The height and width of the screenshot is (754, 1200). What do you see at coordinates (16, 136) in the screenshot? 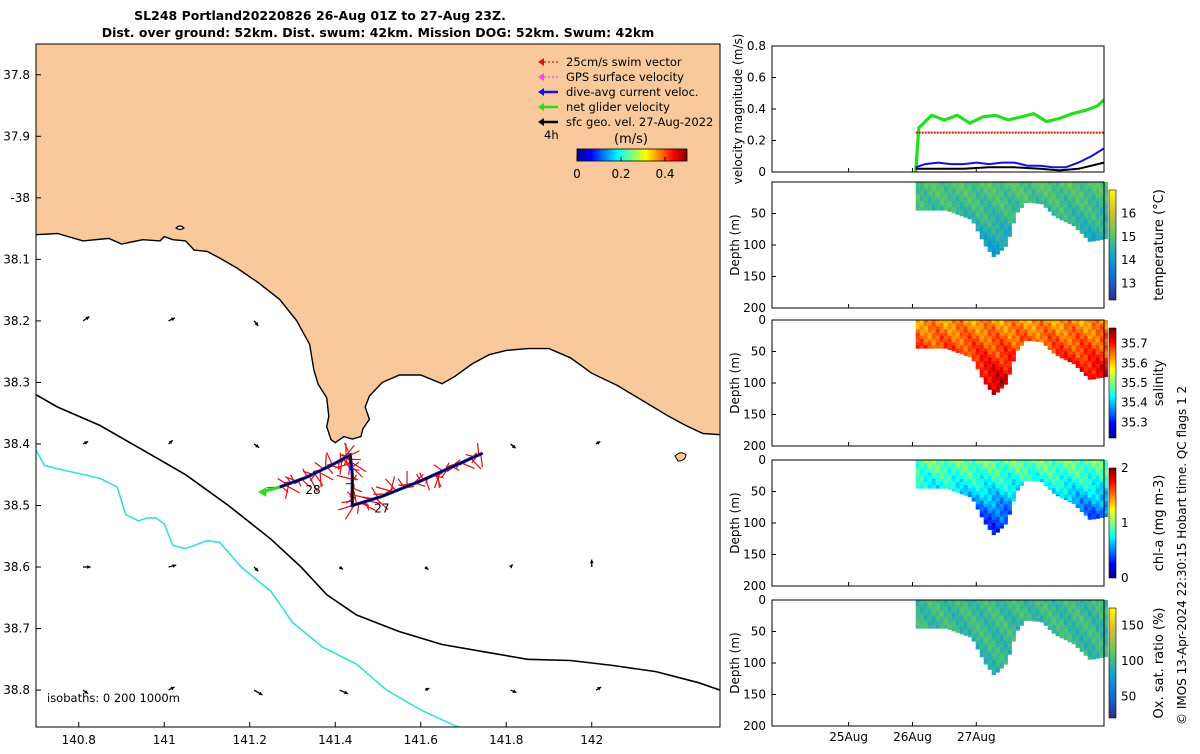
I see `map-y-tick-label: 37.9` at bounding box center [16, 136].